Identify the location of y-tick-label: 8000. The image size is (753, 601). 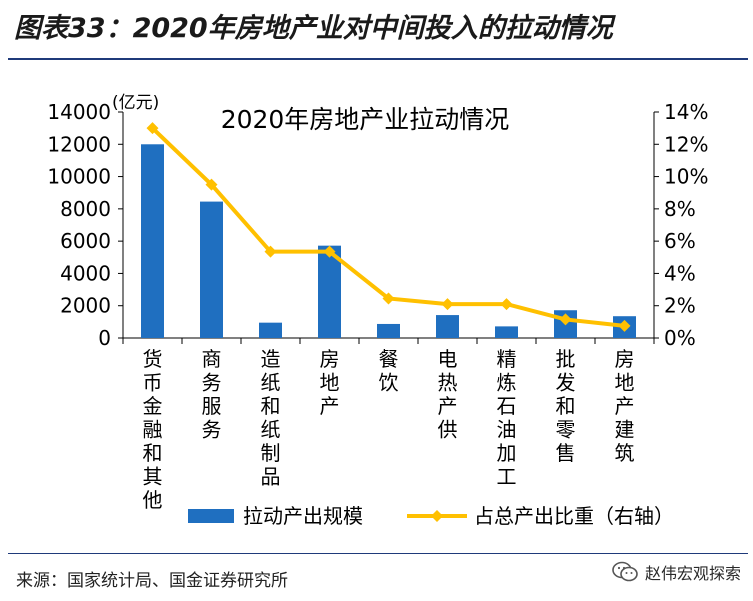
(85, 209).